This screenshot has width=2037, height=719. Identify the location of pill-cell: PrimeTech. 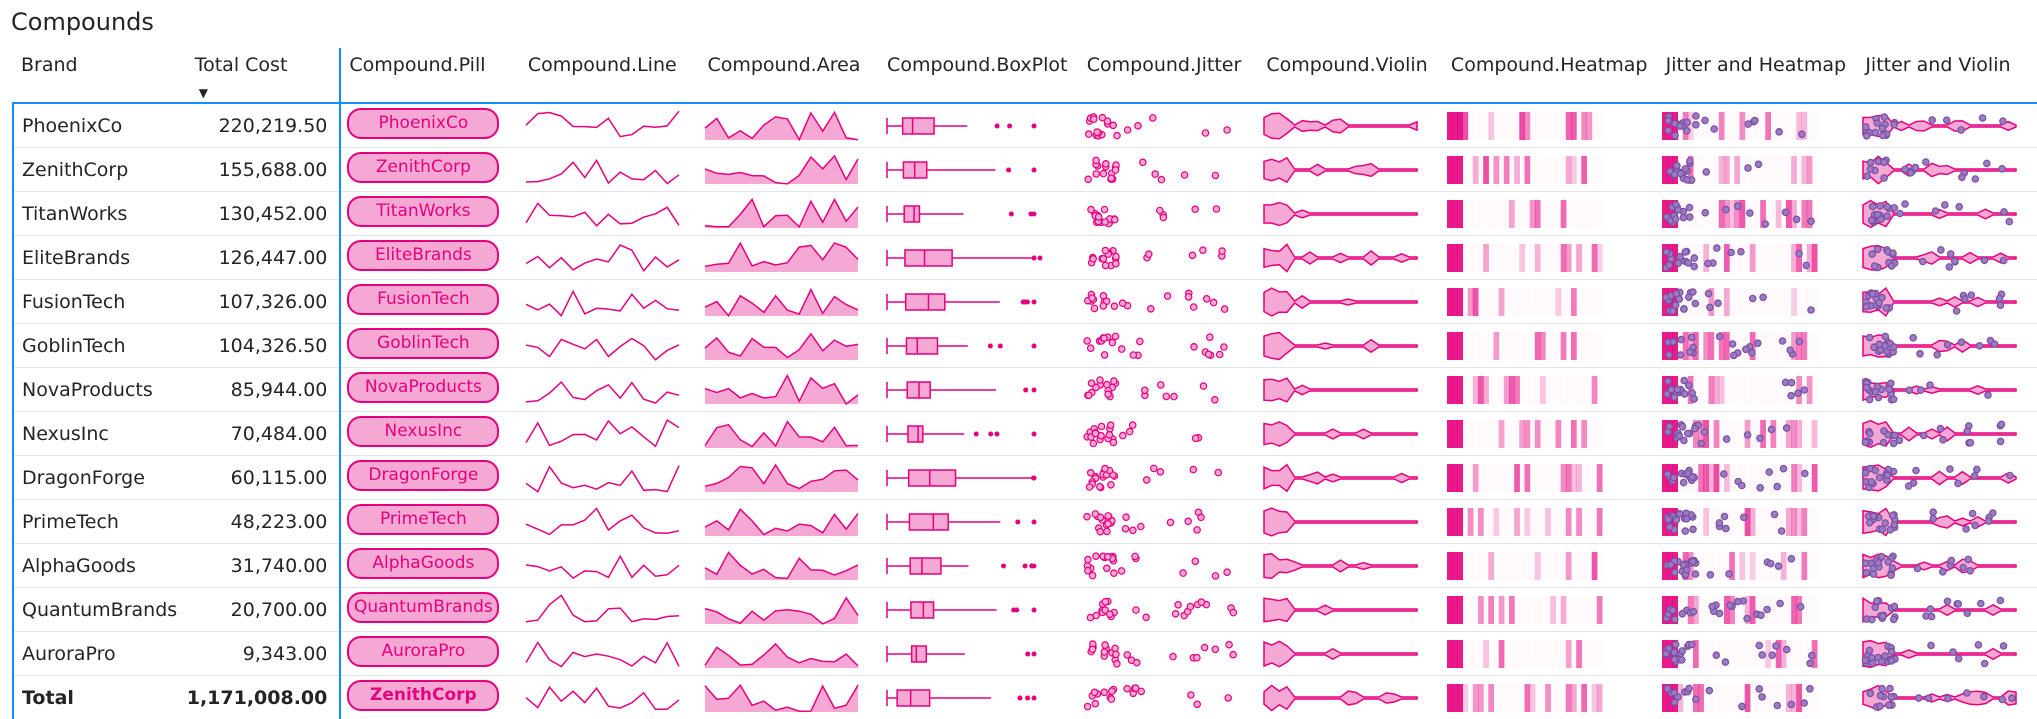
(429, 522).